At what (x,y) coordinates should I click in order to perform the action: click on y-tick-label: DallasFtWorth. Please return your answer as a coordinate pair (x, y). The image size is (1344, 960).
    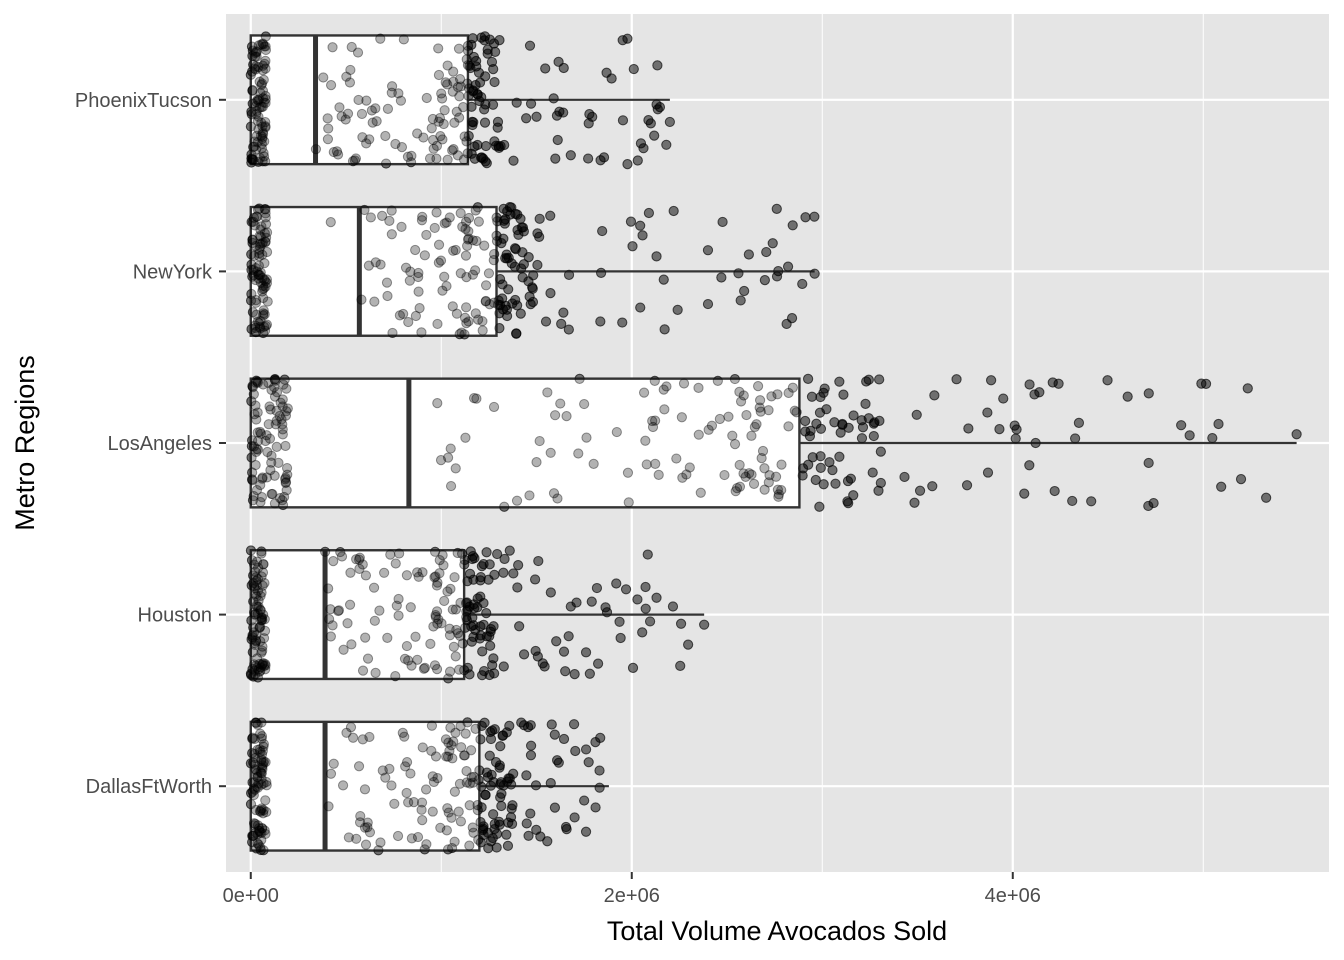
    Looking at the image, I should click on (149, 787).